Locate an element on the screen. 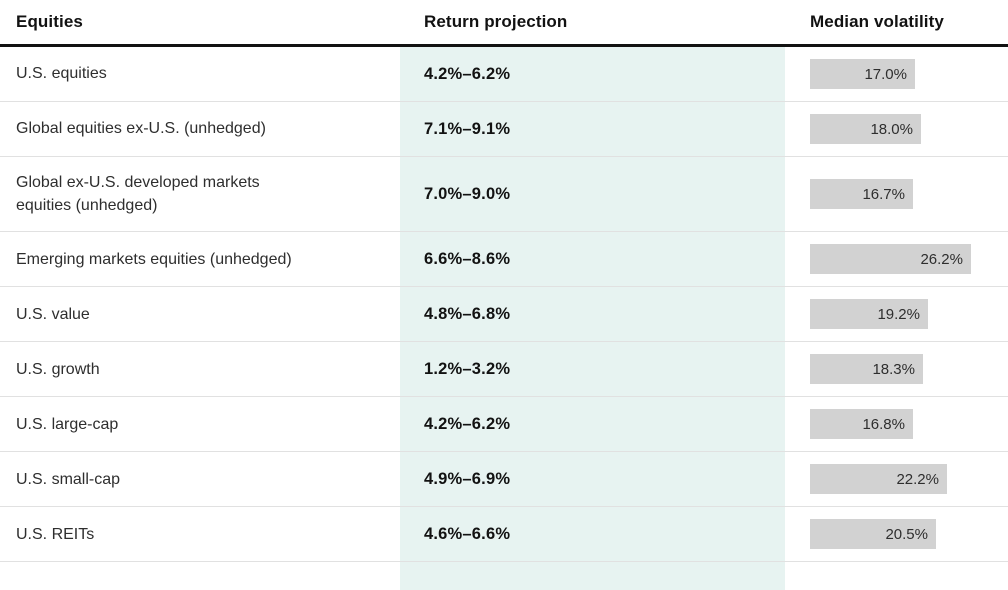  equity-name: U.S. small-cap is located at coordinates (68, 479).